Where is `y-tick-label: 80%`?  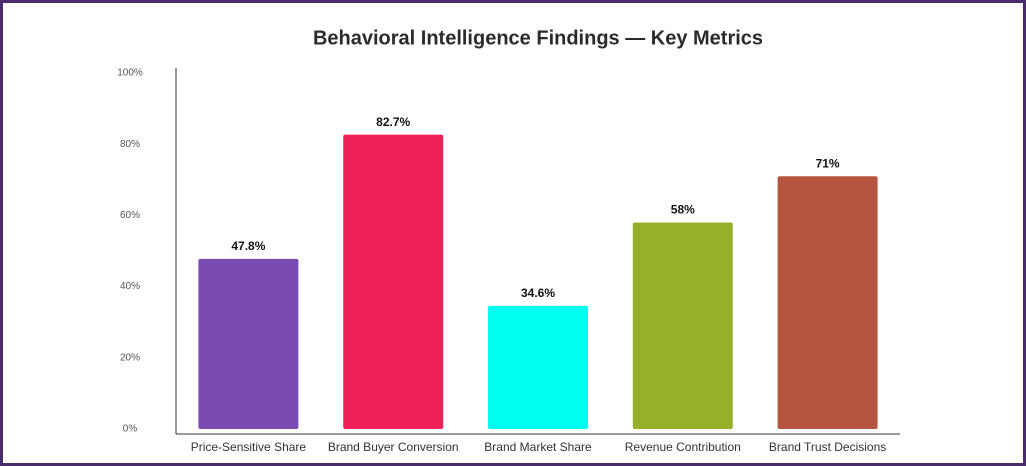 y-tick-label: 80% is located at coordinates (130, 144).